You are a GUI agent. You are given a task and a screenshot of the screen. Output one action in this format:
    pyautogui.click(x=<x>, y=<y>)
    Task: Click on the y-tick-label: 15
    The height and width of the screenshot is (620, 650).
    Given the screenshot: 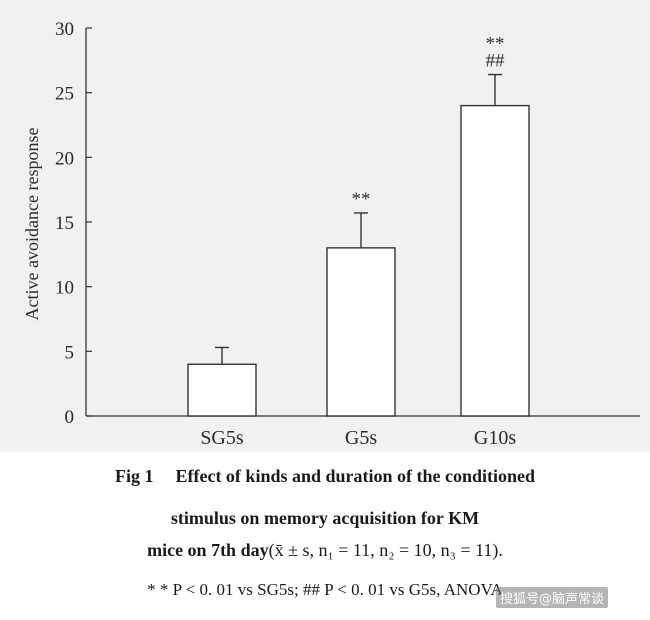 What is the action you would take?
    pyautogui.click(x=64, y=223)
    